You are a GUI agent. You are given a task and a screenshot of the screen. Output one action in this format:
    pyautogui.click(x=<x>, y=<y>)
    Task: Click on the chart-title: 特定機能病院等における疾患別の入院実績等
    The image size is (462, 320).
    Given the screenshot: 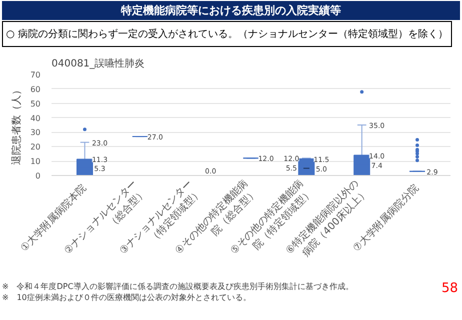 What is the action you would take?
    pyautogui.click(x=231, y=10)
    